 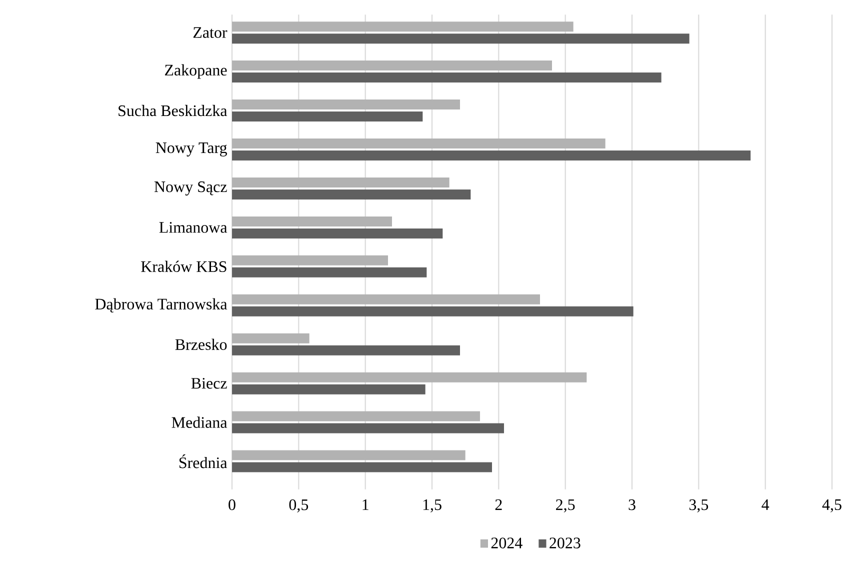 What do you see at coordinates (209, 383) in the screenshot?
I see `y-tick-label: Biecz` at bounding box center [209, 383].